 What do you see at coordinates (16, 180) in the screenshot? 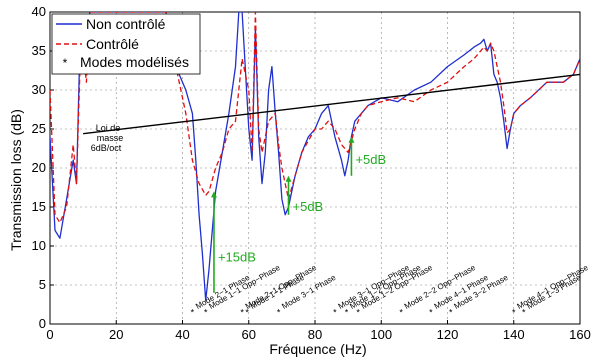
I see `y-axis-label: Transmission loss (dB)` at bounding box center [16, 180].